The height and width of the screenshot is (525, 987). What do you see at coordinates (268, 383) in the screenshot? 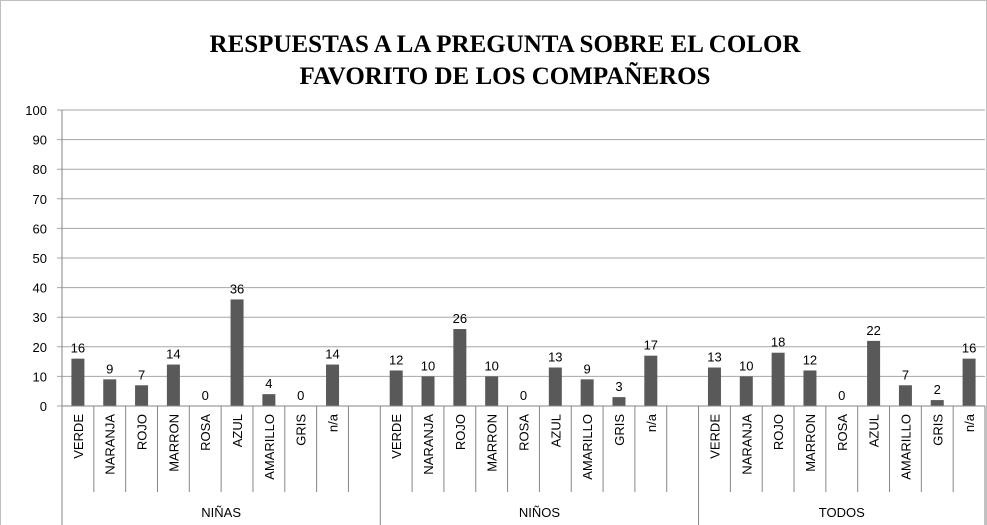
I see `data-label: 4` at bounding box center [268, 383].